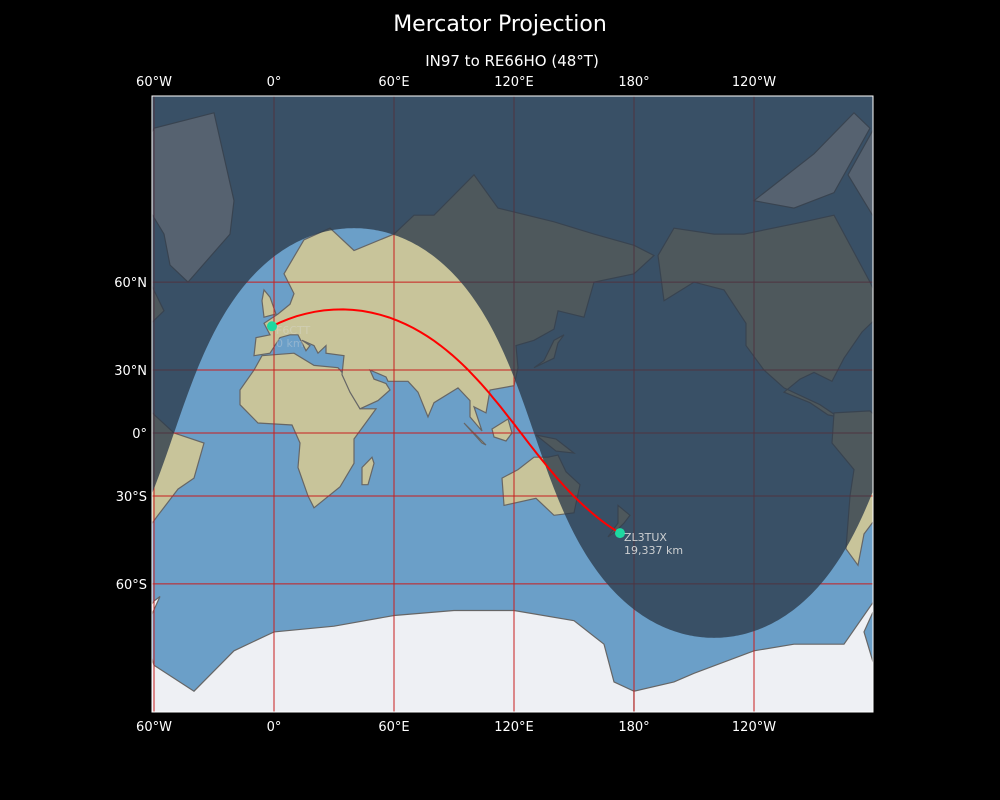  I want to click on y-tick-label: 30°S, so click(131, 497).